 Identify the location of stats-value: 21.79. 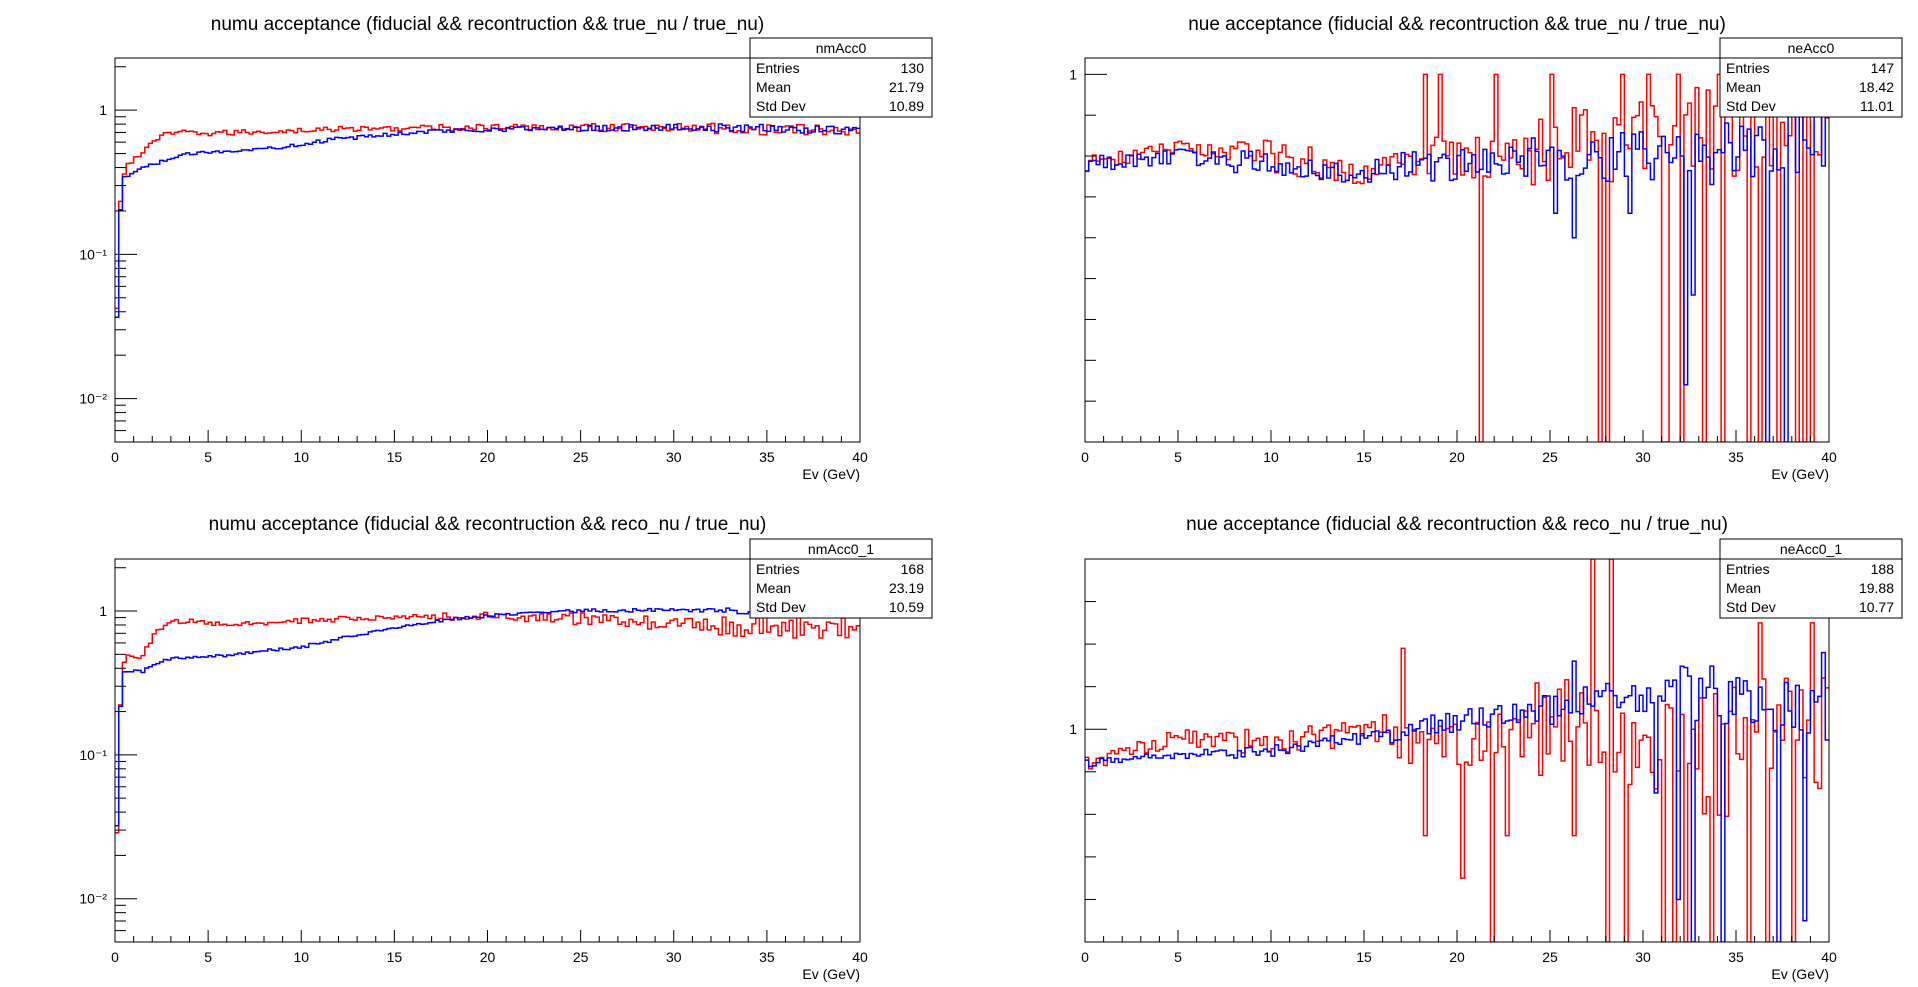
(906, 87).